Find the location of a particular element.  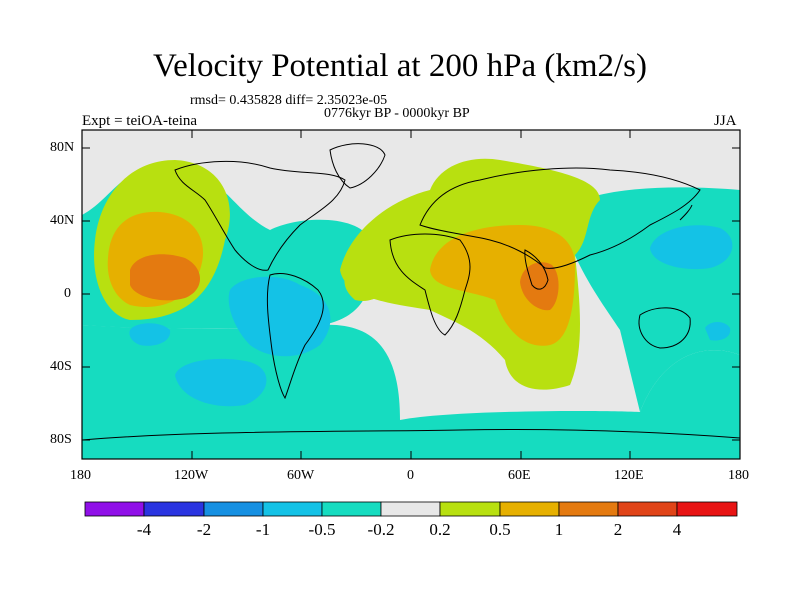

sw-pacific-blue is located at coordinates (718, 331).